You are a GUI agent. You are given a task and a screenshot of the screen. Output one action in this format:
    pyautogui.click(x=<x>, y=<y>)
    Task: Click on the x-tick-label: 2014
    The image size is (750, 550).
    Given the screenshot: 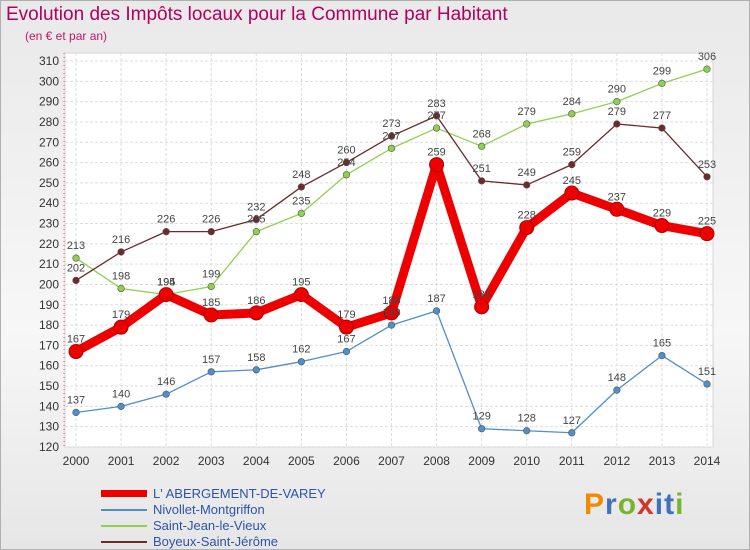 What is the action you would take?
    pyautogui.click(x=707, y=461)
    